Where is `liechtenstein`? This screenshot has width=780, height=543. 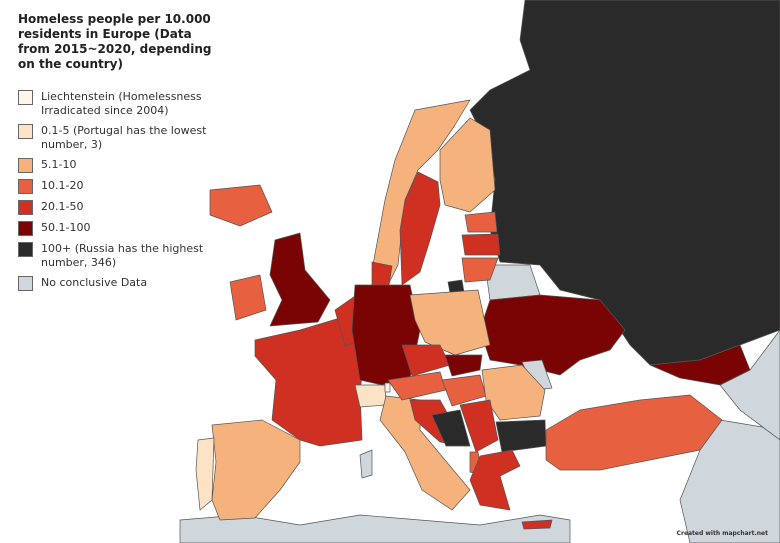 liechtenstein is located at coordinates (387, 387).